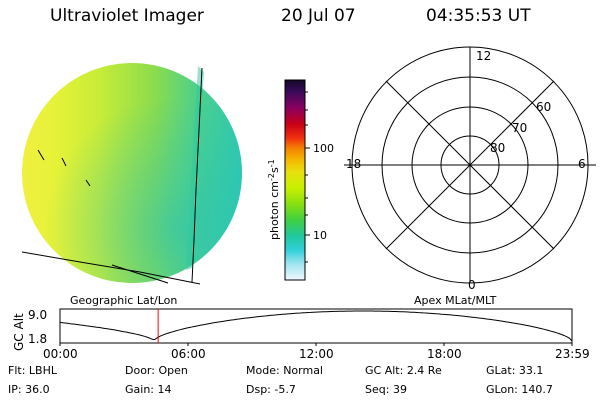 Image resolution: width=600 pixels, height=400 pixels. What do you see at coordinates (197, 175) in the screenshot?
I see `geo-meridian-line` at bounding box center [197, 175].